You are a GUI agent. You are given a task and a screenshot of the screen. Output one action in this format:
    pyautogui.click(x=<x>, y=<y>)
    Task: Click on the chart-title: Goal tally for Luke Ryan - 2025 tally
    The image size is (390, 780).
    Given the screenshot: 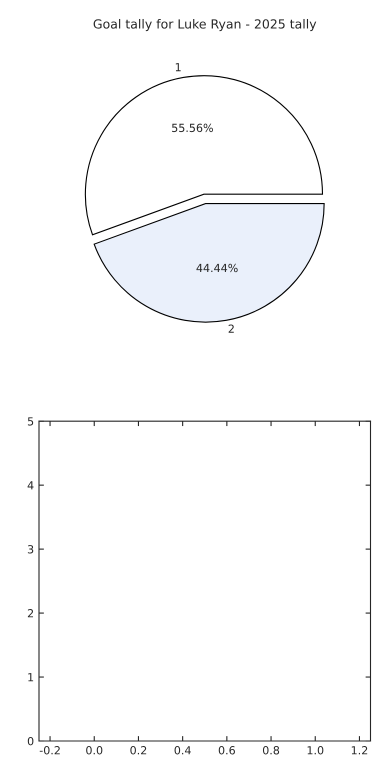 What is the action you would take?
    pyautogui.click(x=205, y=25)
    